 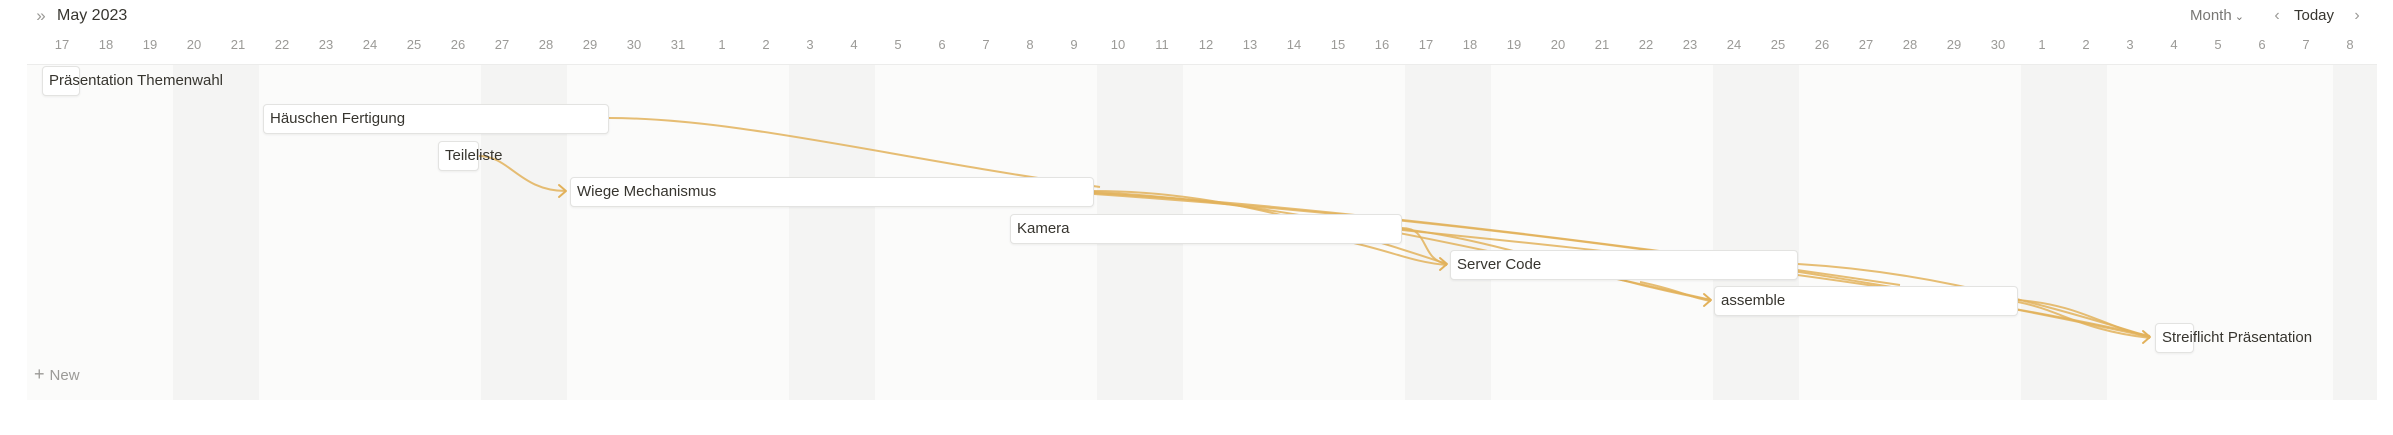 What do you see at coordinates (1206, 44) in the screenshot?
I see `day-label: 12` at bounding box center [1206, 44].